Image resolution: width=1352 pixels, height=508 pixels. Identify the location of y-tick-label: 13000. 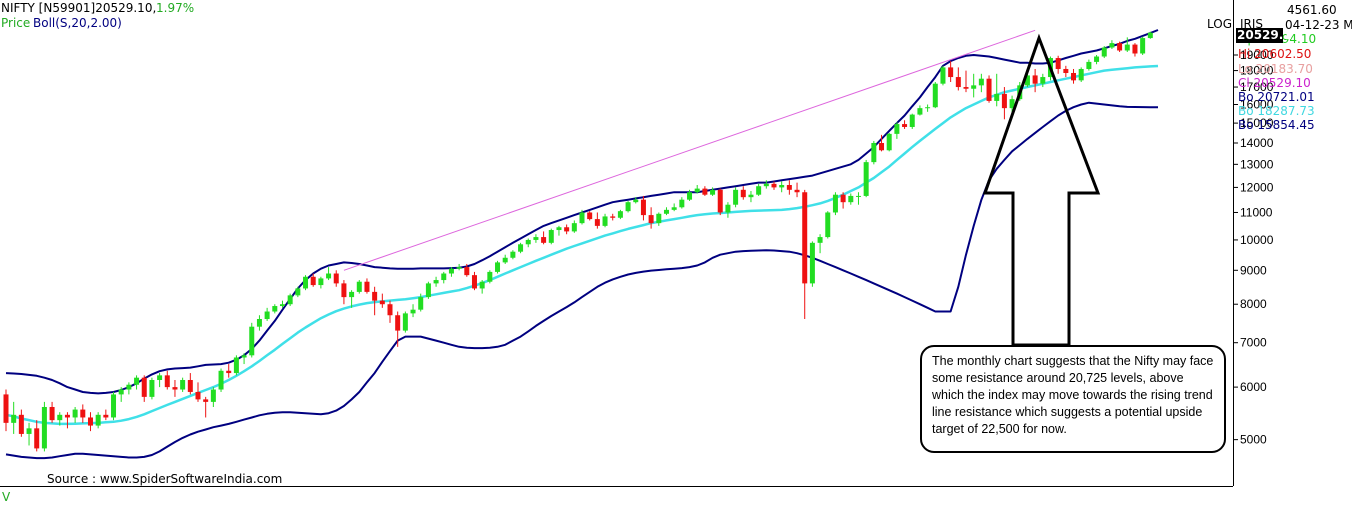
(1257, 164).